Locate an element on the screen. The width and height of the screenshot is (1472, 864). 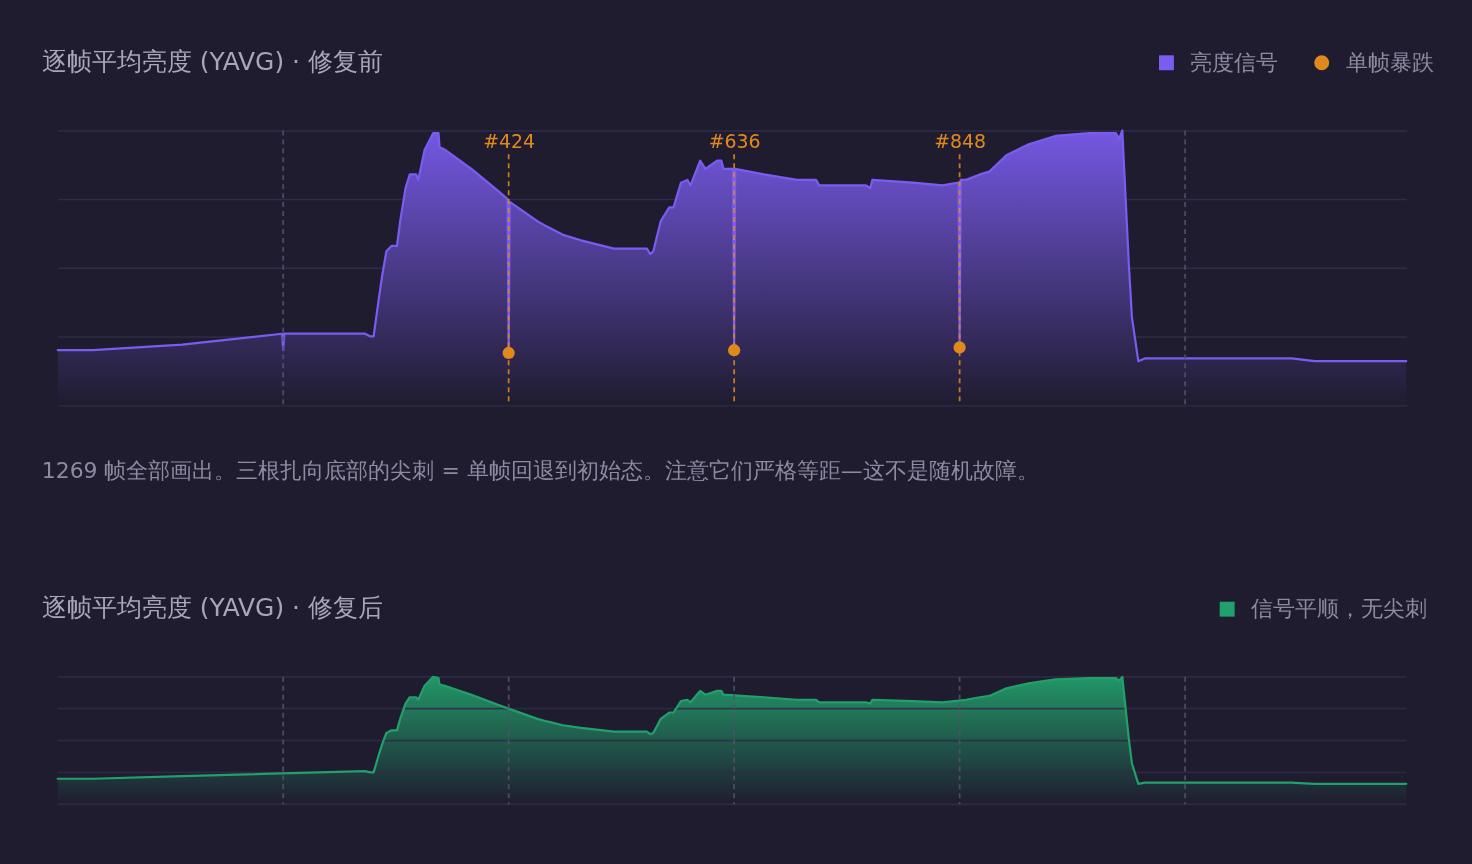
x-tick-label: #848 is located at coordinates (960, 140).